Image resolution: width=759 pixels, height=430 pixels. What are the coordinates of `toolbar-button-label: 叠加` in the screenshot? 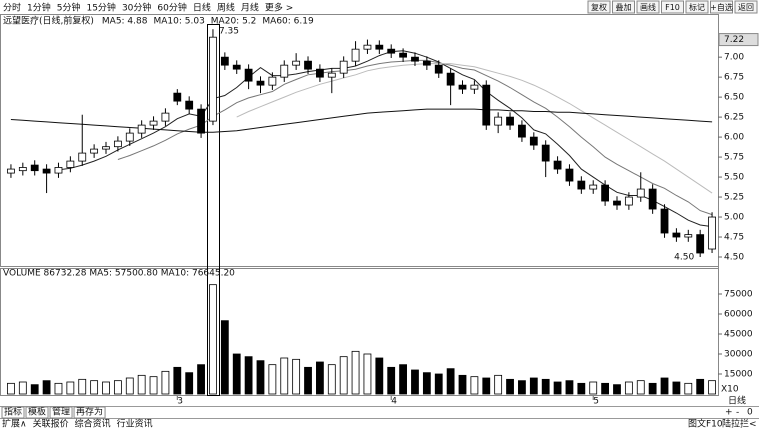 It's located at (624, 7).